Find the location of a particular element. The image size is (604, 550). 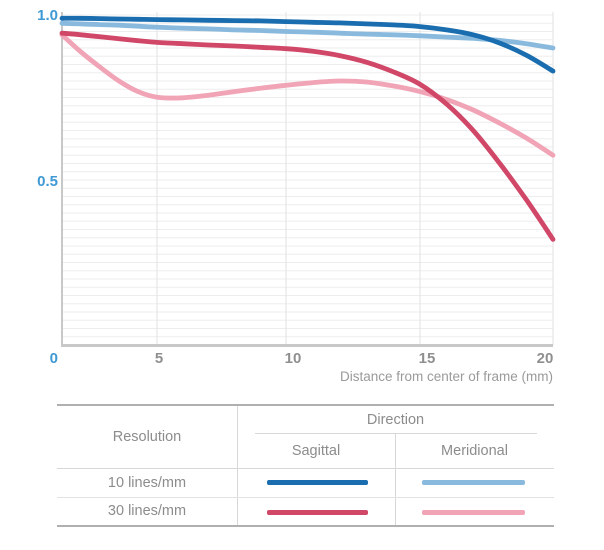

direction-header: Direction is located at coordinates (395, 419).